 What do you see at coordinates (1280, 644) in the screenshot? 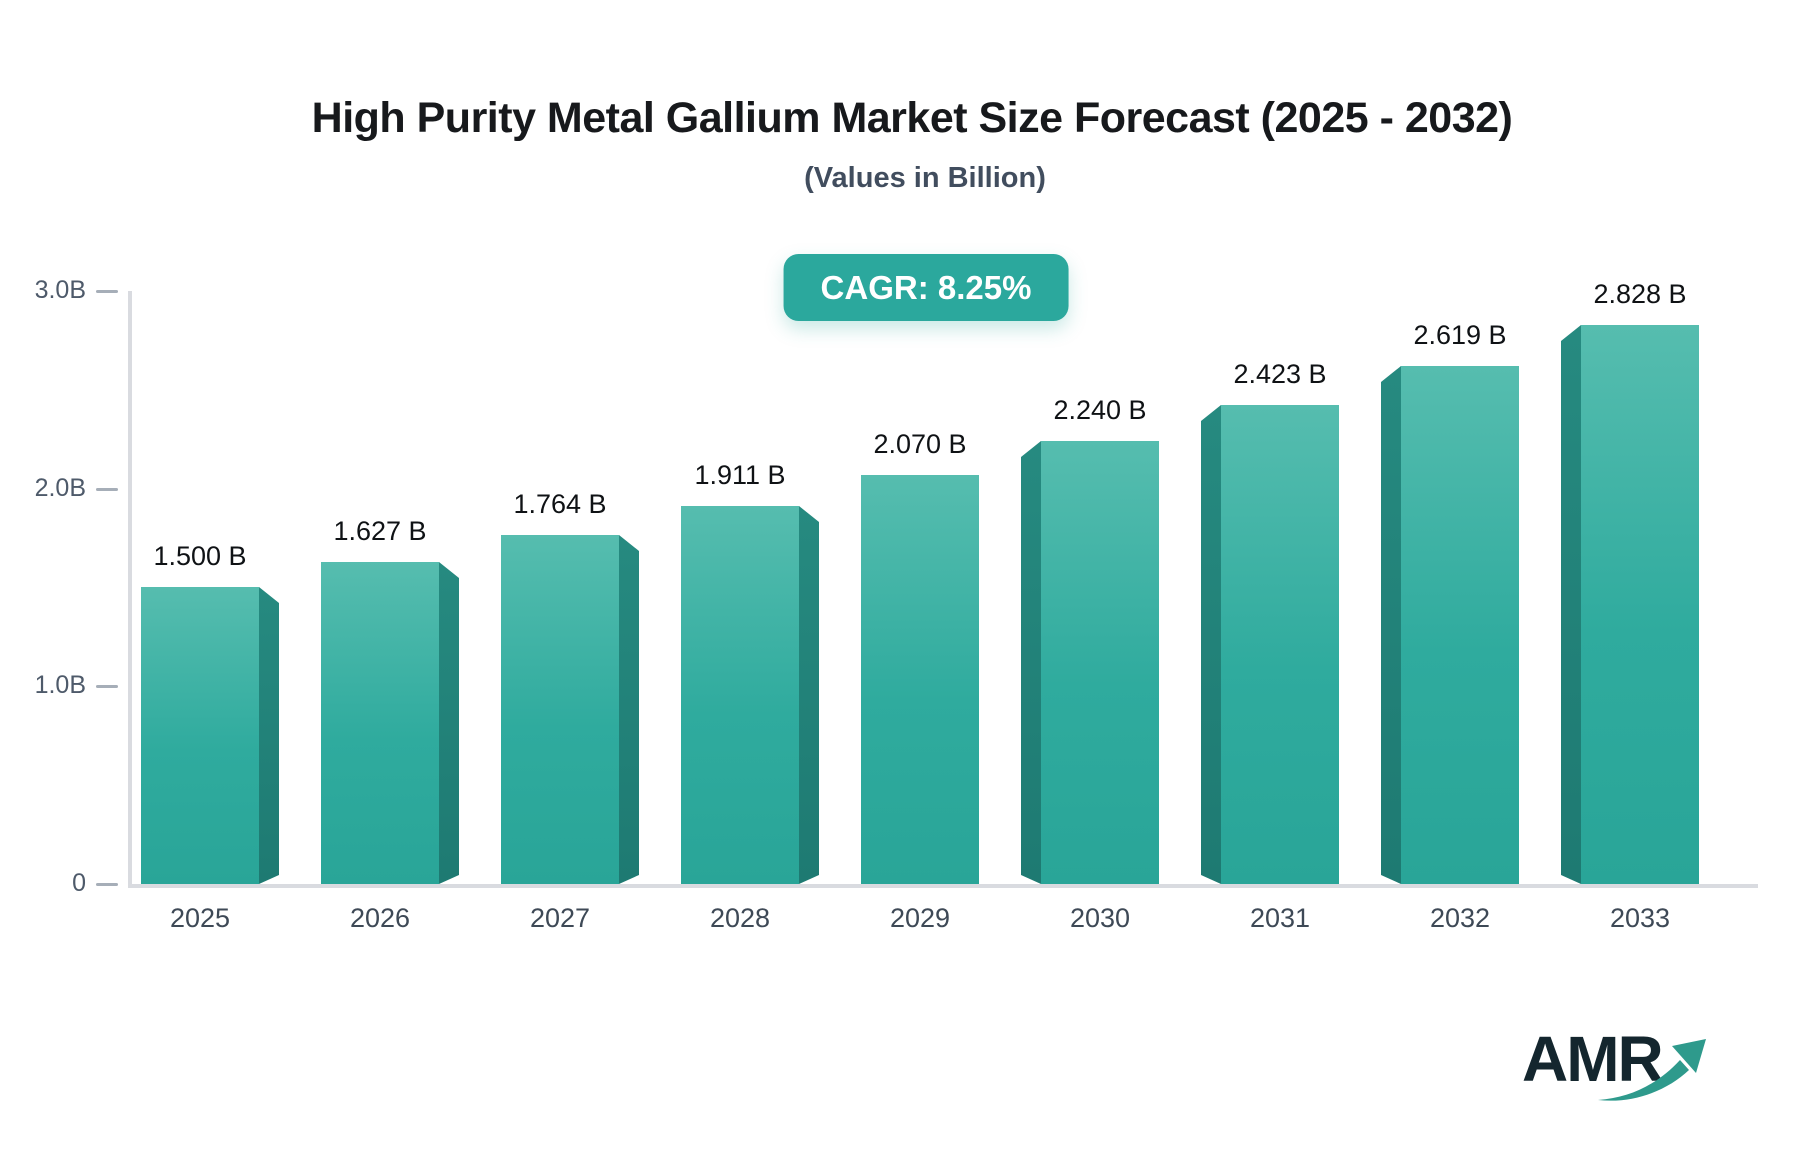
I see `bar-2031` at bounding box center [1280, 644].